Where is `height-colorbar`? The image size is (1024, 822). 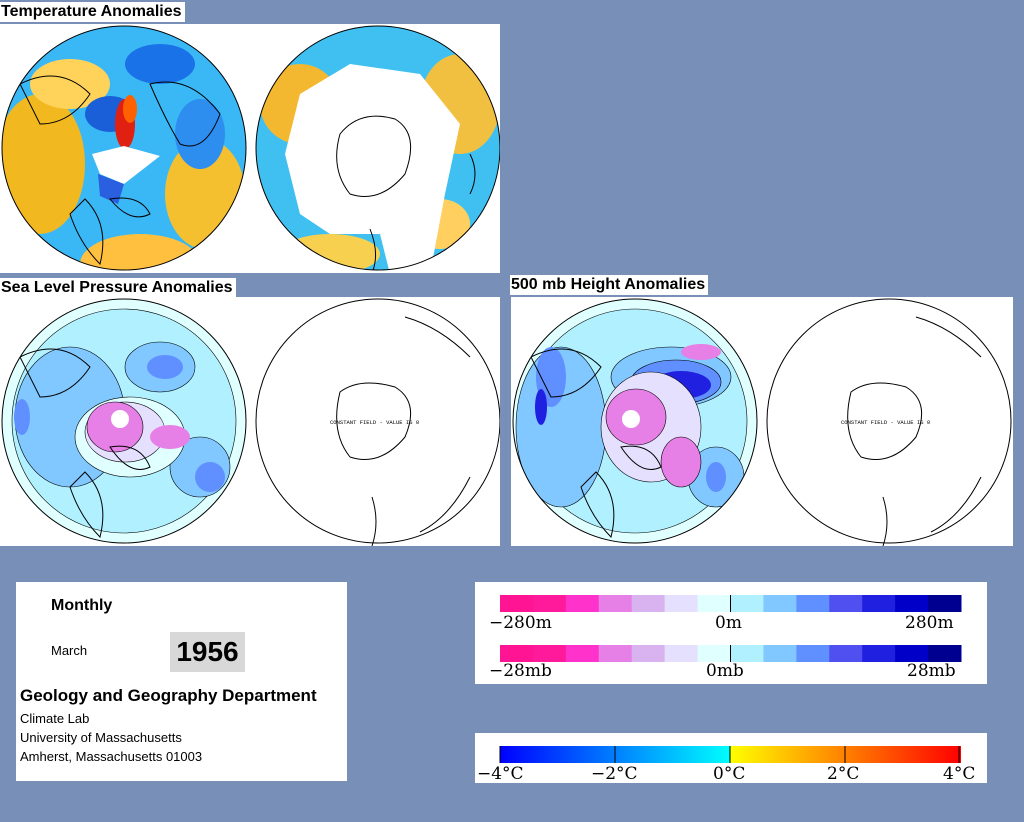 height-colorbar is located at coordinates (731, 603).